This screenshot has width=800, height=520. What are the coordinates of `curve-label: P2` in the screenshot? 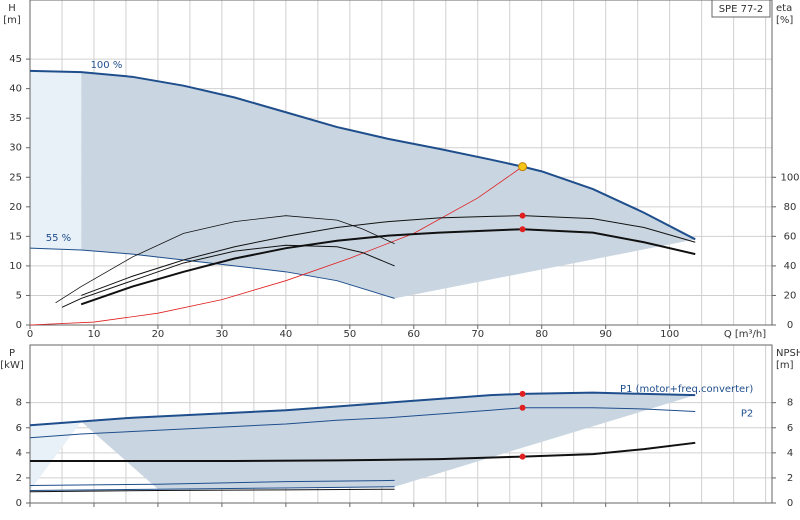 It's located at (747, 413).